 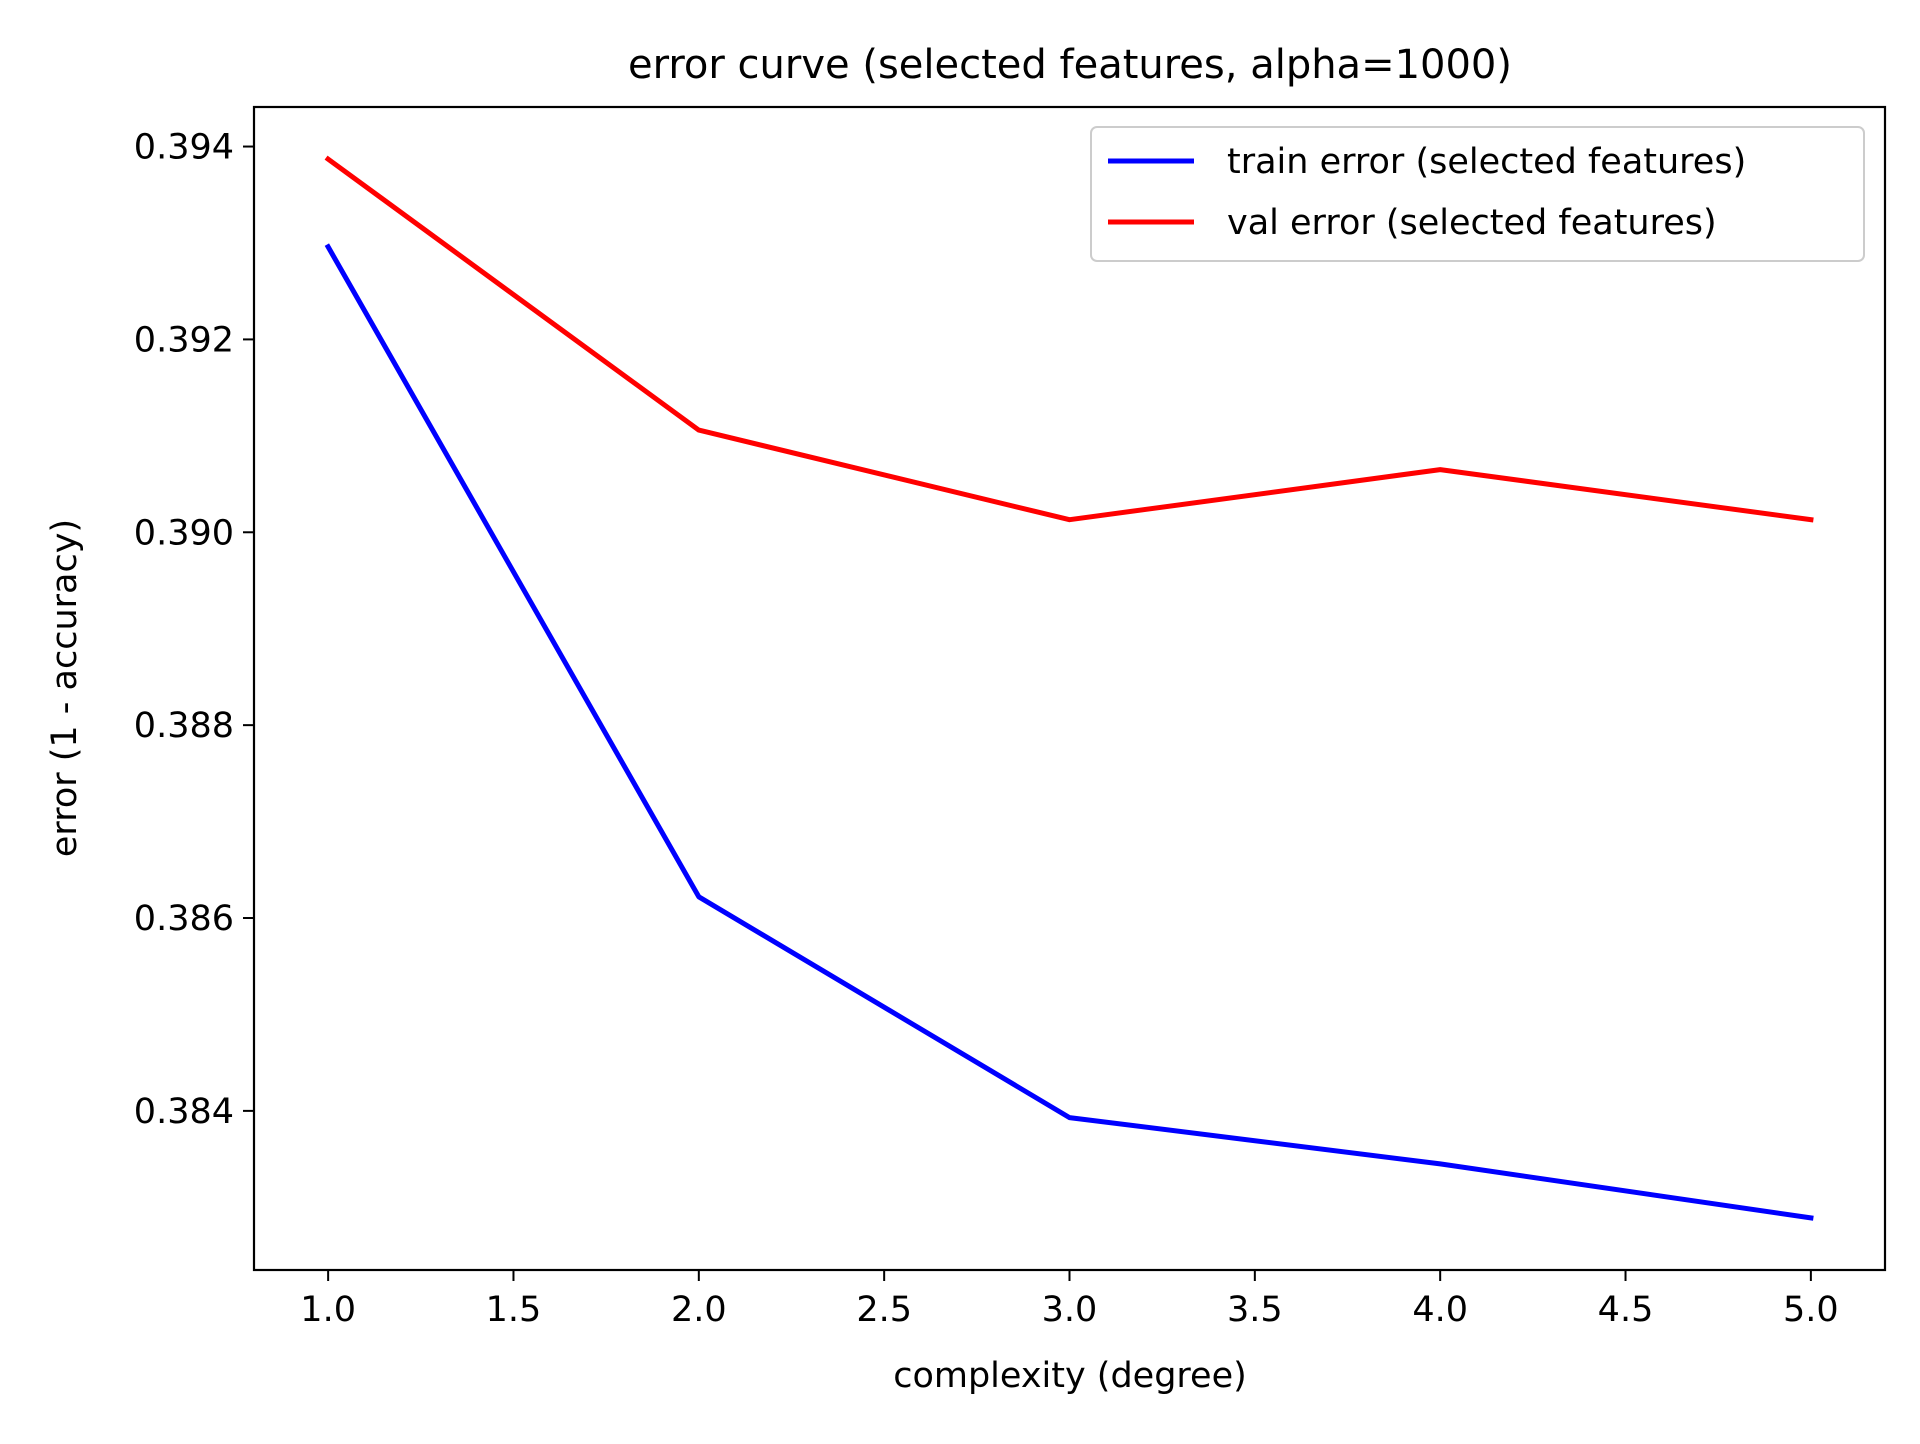 What do you see at coordinates (328, 1310) in the screenshot?
I see `x-tick-label: 1.0` at bounding box center [328, 1310].